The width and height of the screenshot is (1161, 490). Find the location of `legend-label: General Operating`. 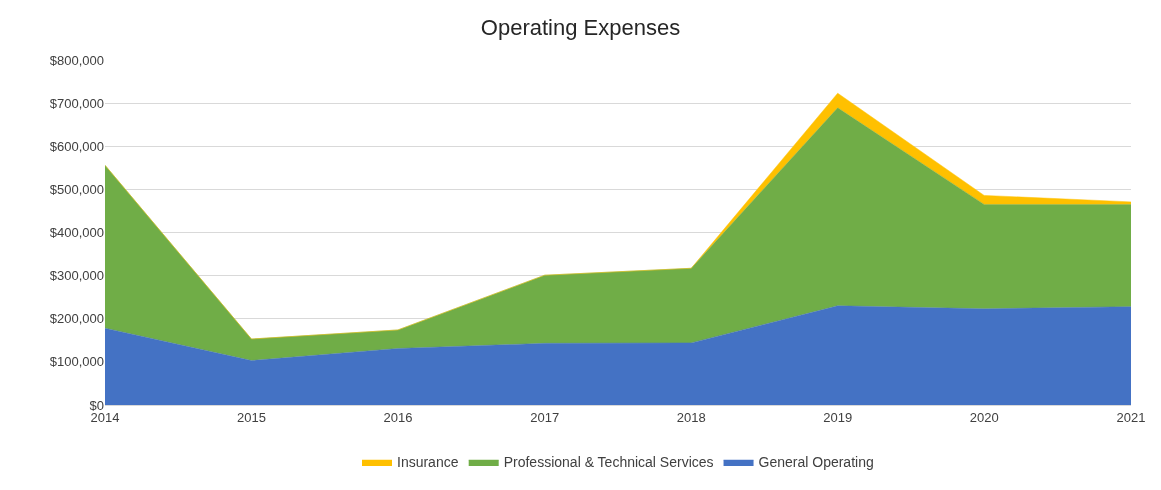

legend-label: General Operating is located at coordinates (816, 462).